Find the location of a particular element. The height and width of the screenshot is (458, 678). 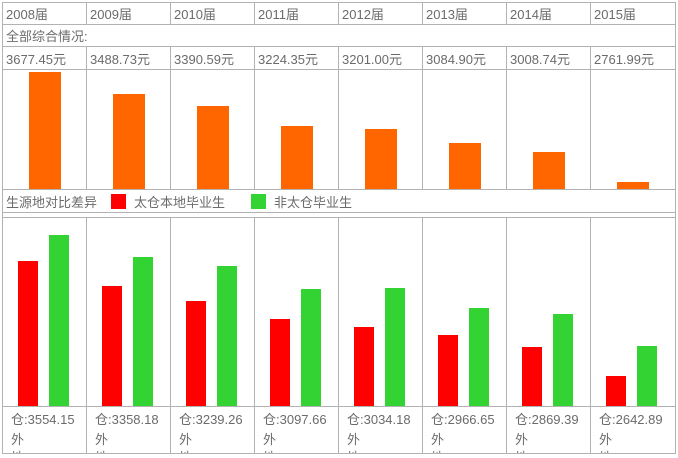

year-header: 2013届 is located at coordinates (465, 13).